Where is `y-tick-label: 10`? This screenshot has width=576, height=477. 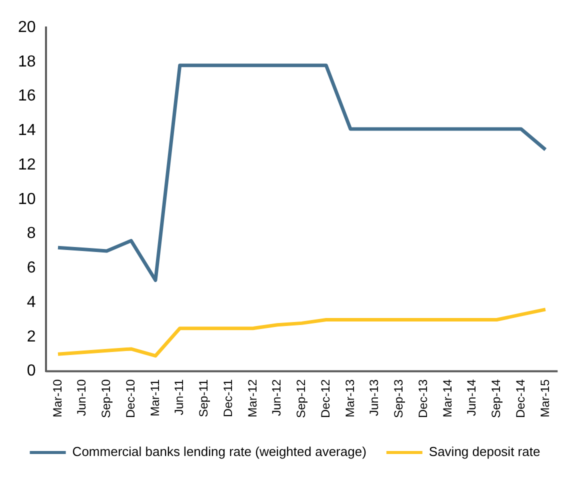
y-tick-label: 10 is located at coordinates (27, 199).